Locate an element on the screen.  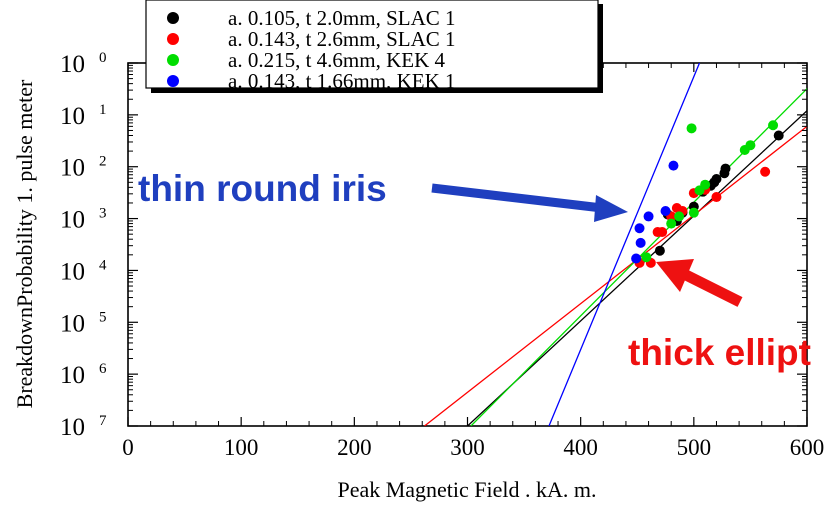
legend-label-1: a. 0.105, t 2.0mm, SLAC 1 is located at coordinates (342, 18).